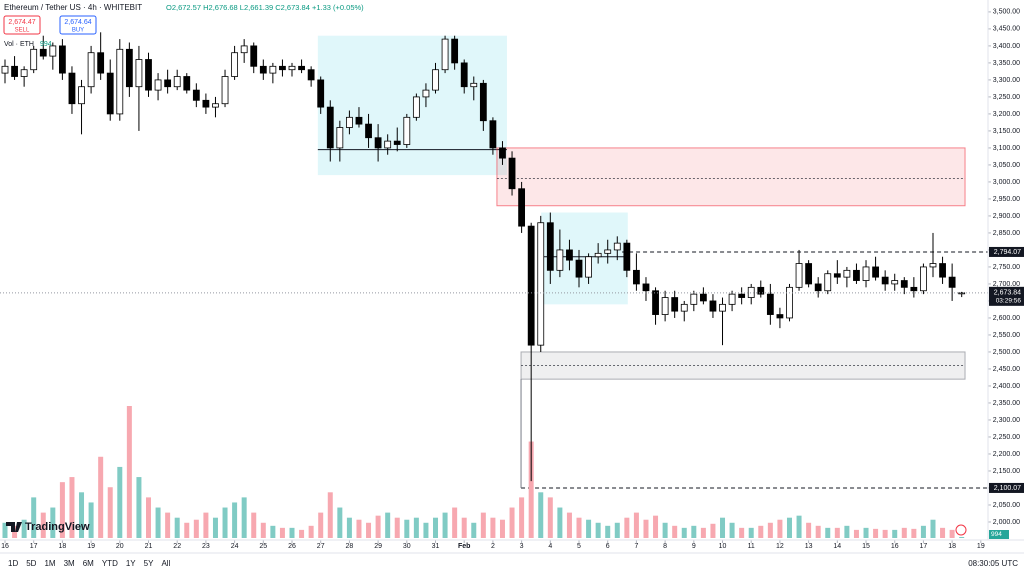  I want to click on x-tick-label: 27, so click(321, 546).